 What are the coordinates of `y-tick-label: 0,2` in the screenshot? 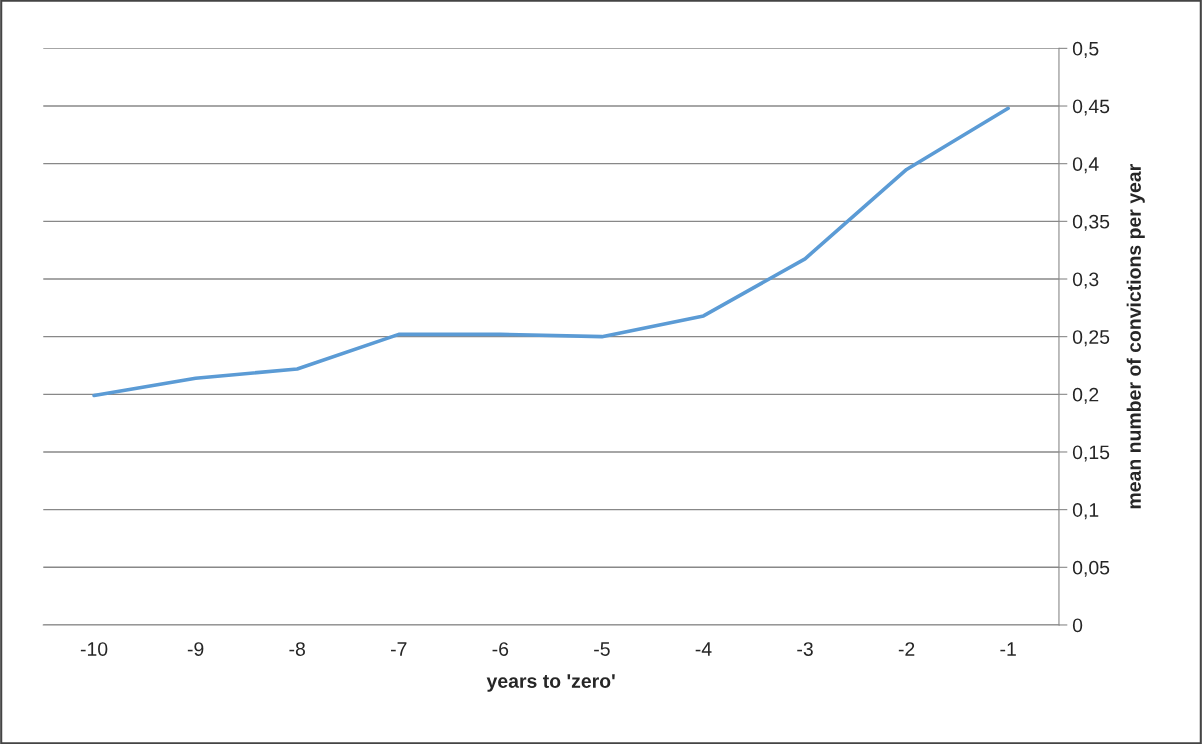 It's located at (1085, 395).